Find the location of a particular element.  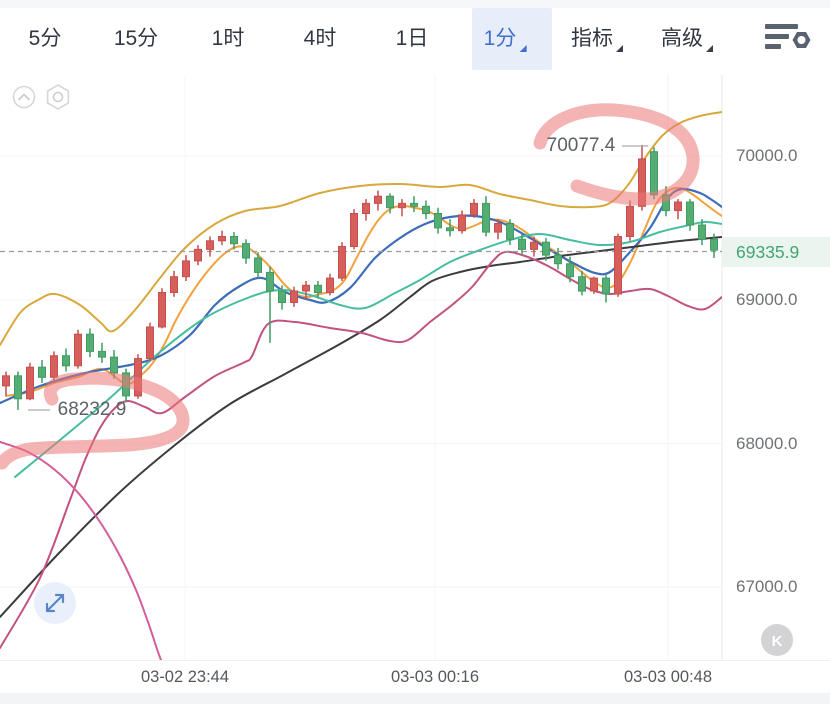

hexagon-settings-icon is located at coordinates (58, 97).